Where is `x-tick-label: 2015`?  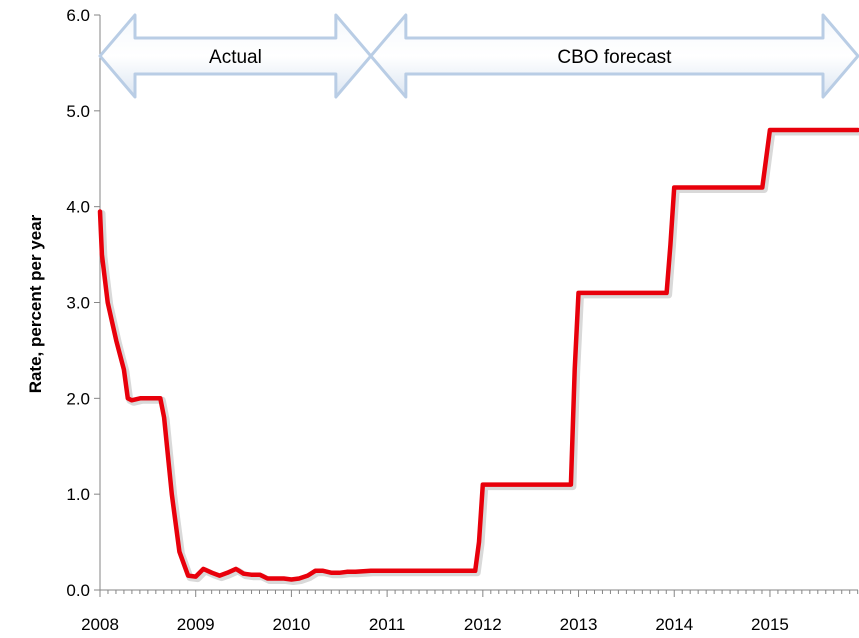 x-tick-label: 2015 is located at coordinates (770, 624).